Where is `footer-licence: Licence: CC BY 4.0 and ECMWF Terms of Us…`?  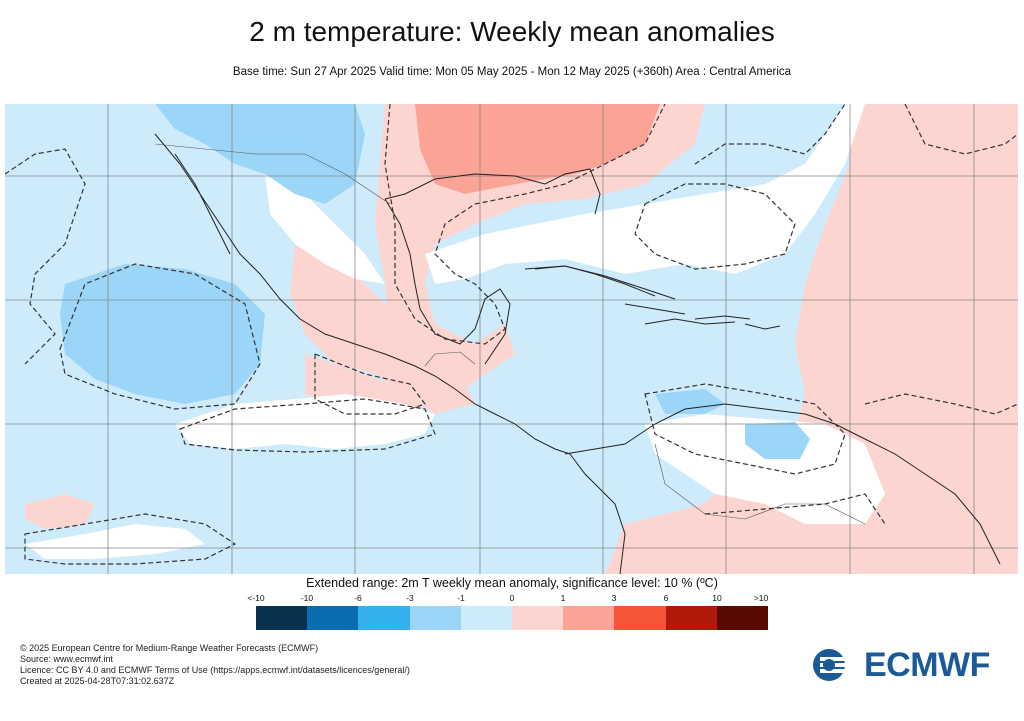
footer-licence: Licence: CC BY 4.0 and ECMWF Terms of Us… is located at coordinates (215, 670).